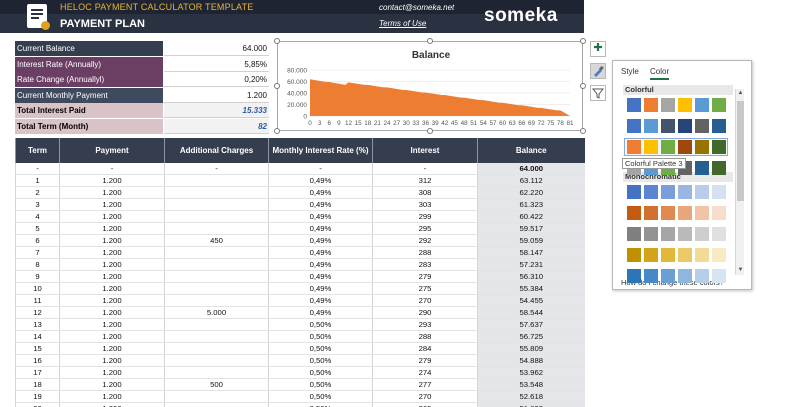 This screenshot has height=407, width=794. Describe the element at coordinates (425, 349) in the screenshot. I see `interest-cell: 284` at that location.